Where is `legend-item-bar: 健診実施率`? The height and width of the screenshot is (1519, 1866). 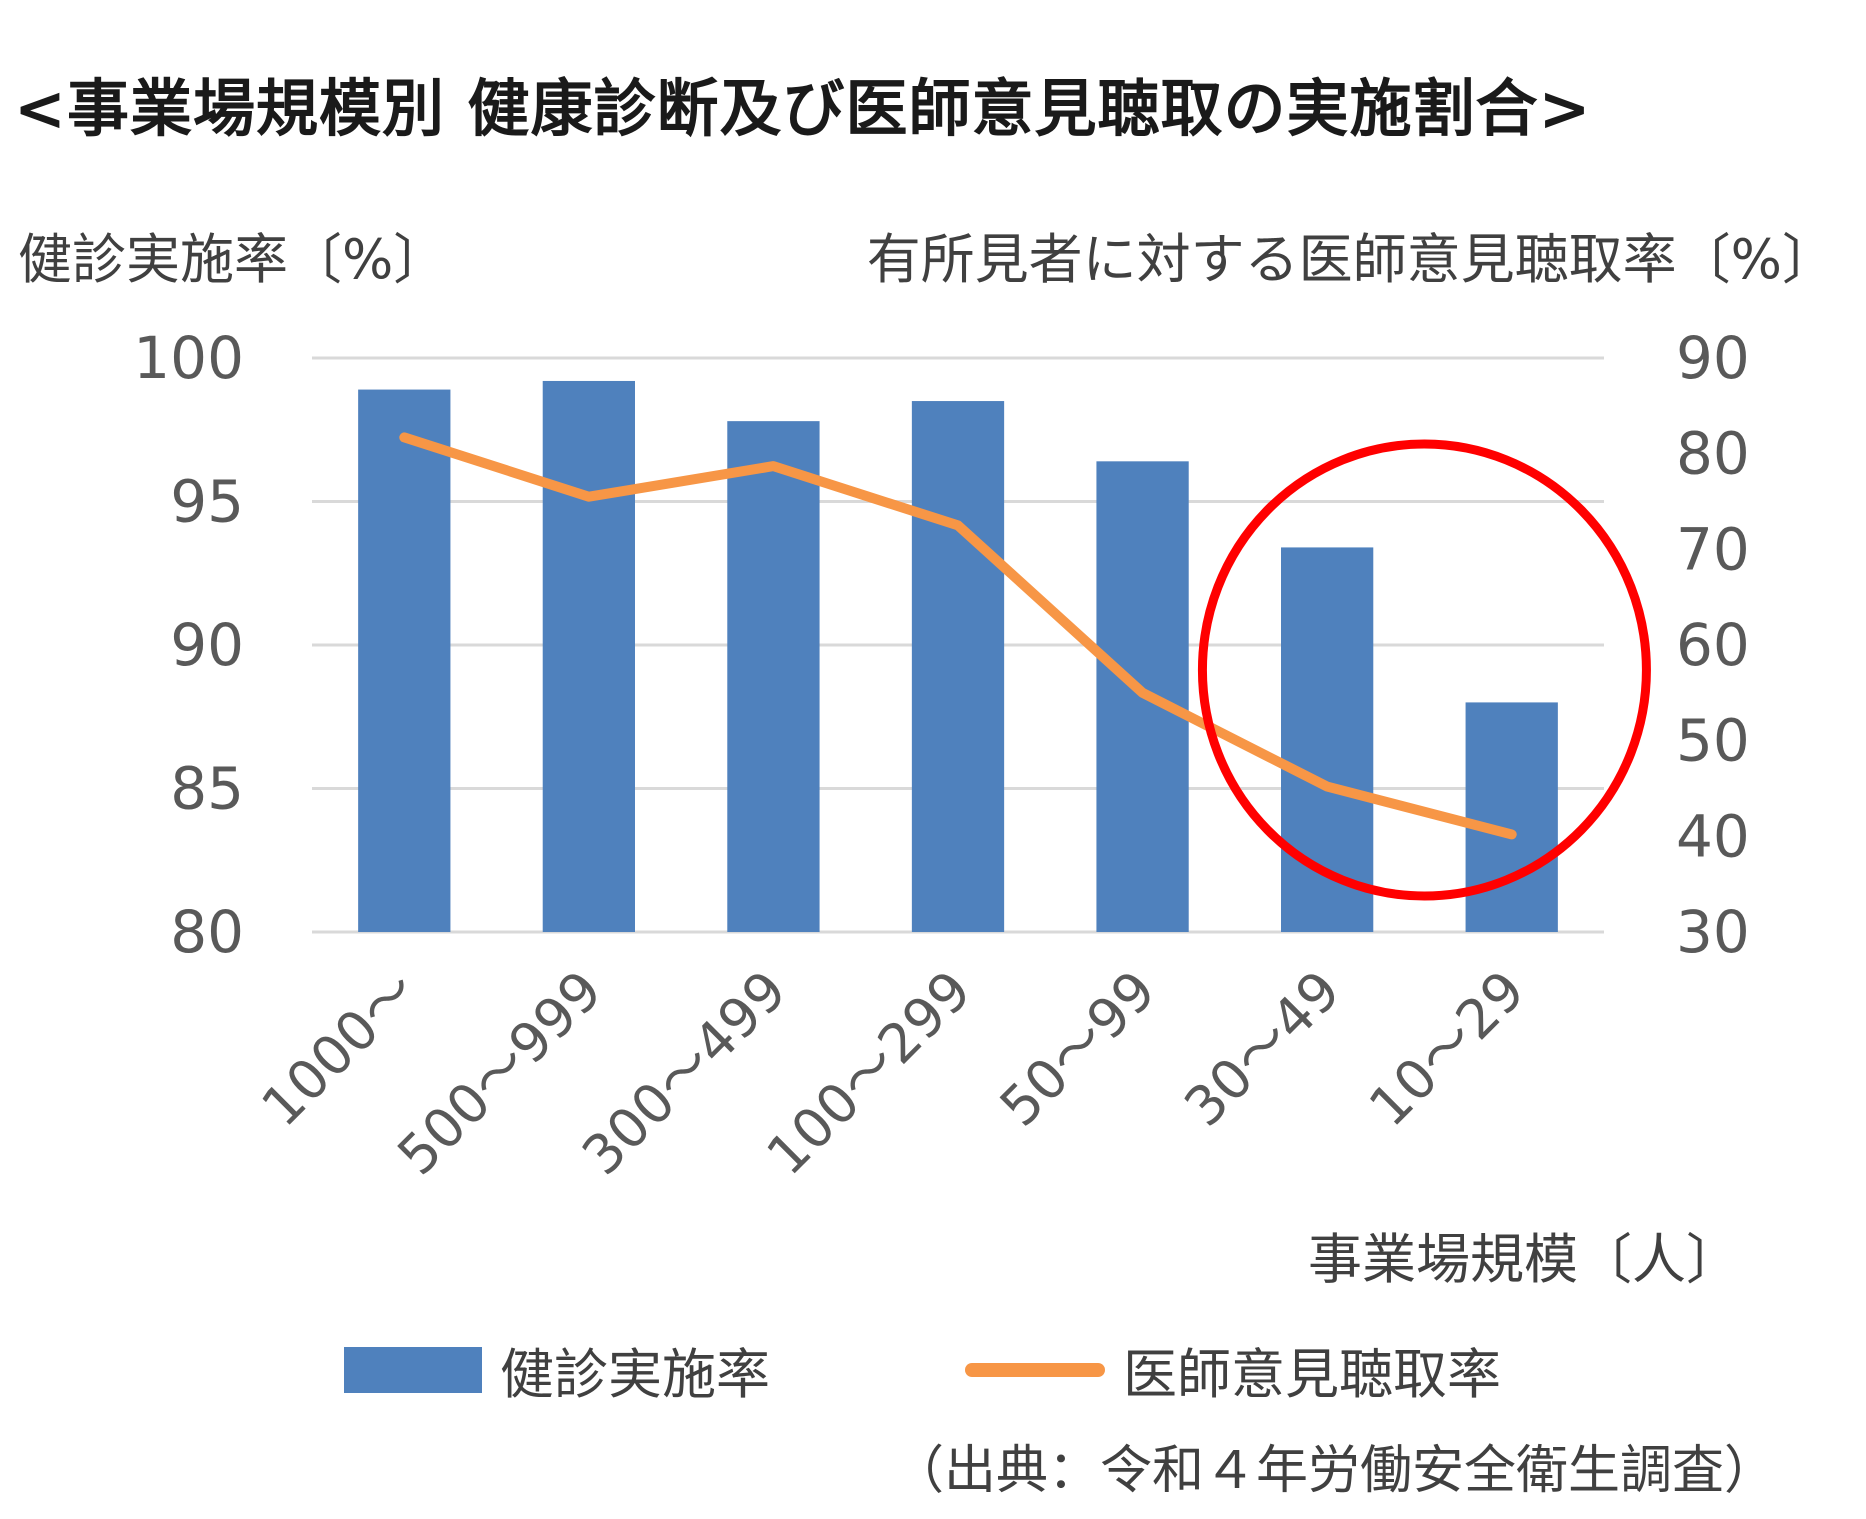 legend-item-bar: 健診実施率 is located at coordinates (557, 1369).